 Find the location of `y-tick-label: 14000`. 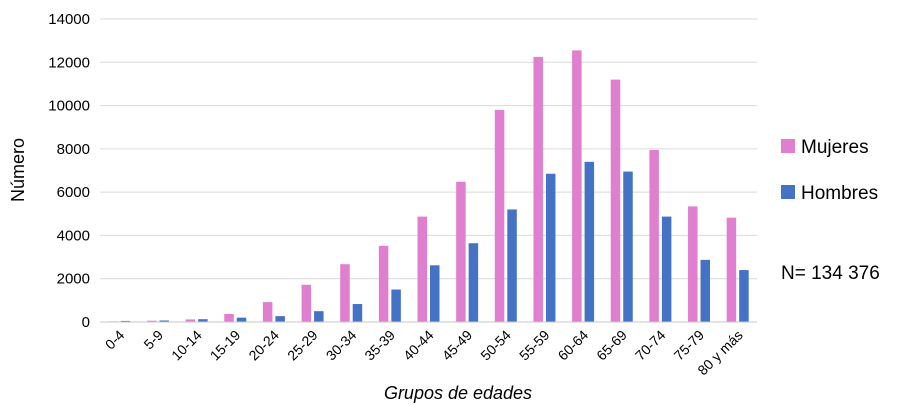

y-tick-label: 14000 is located at coordinates (69, 19).